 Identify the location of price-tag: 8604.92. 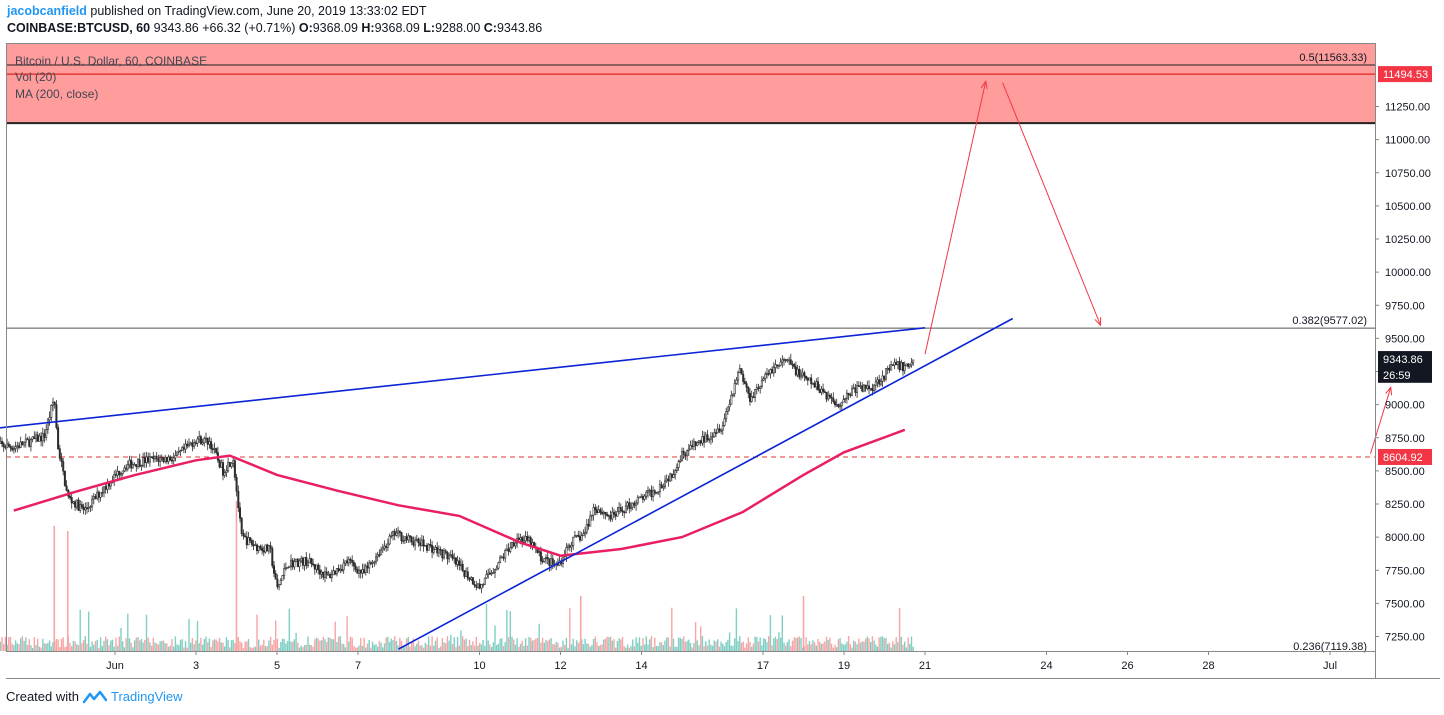
(1405, 456).